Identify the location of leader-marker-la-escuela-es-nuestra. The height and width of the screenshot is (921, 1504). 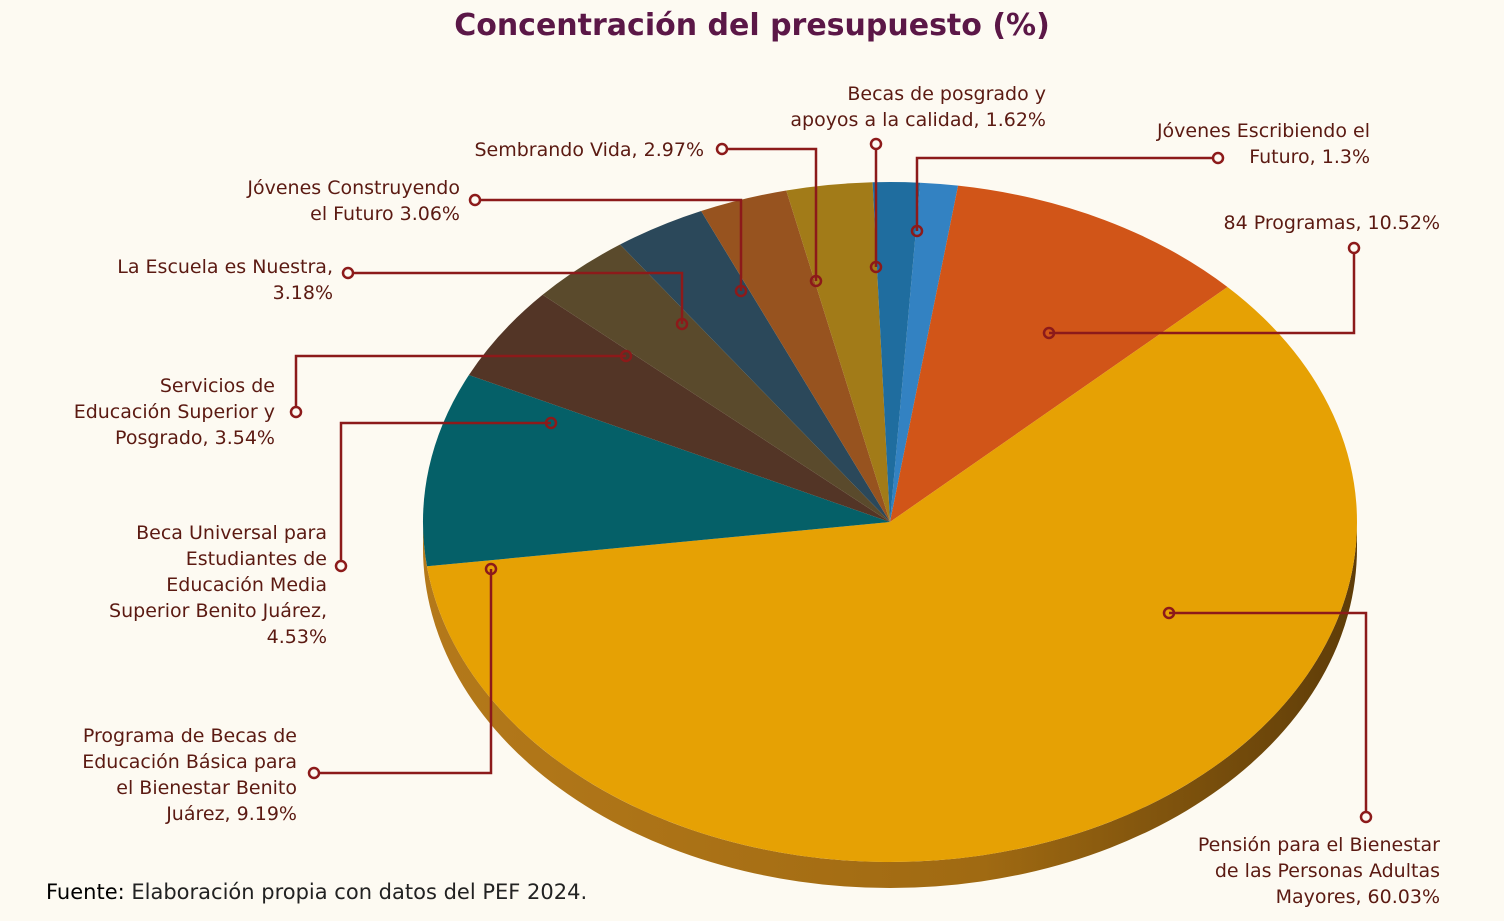
(682, 324).